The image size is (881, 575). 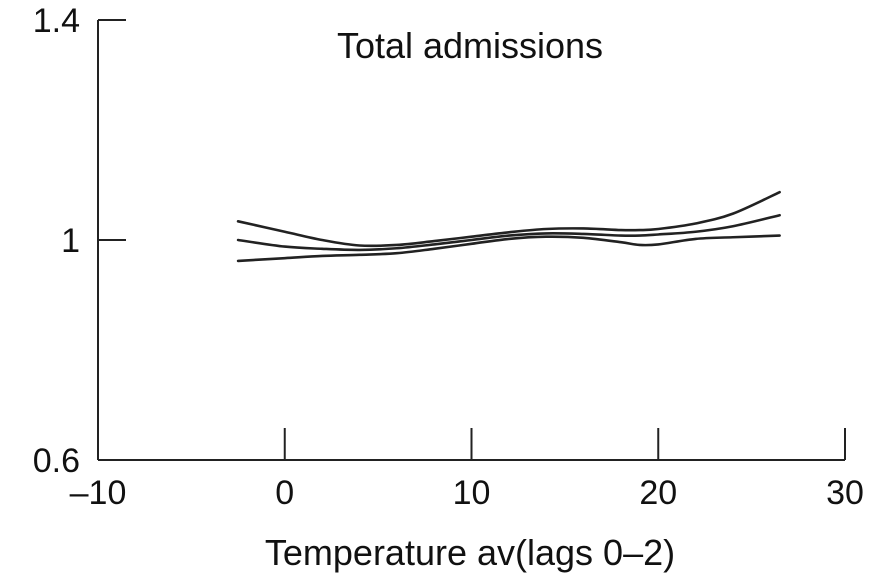 I want to click on x-tick-label: –10, so click(x=98, y=493).